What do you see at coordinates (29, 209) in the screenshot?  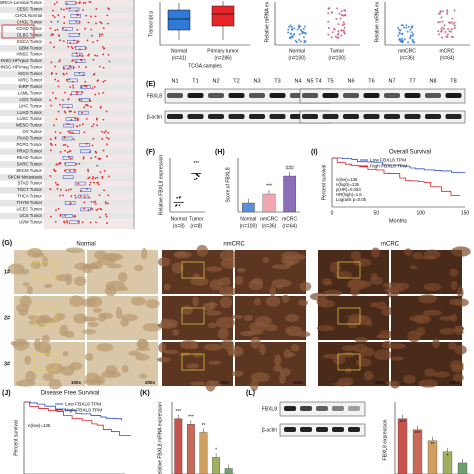 I see `row-label: UCEC Tumor` at bounding box center [29, 209].